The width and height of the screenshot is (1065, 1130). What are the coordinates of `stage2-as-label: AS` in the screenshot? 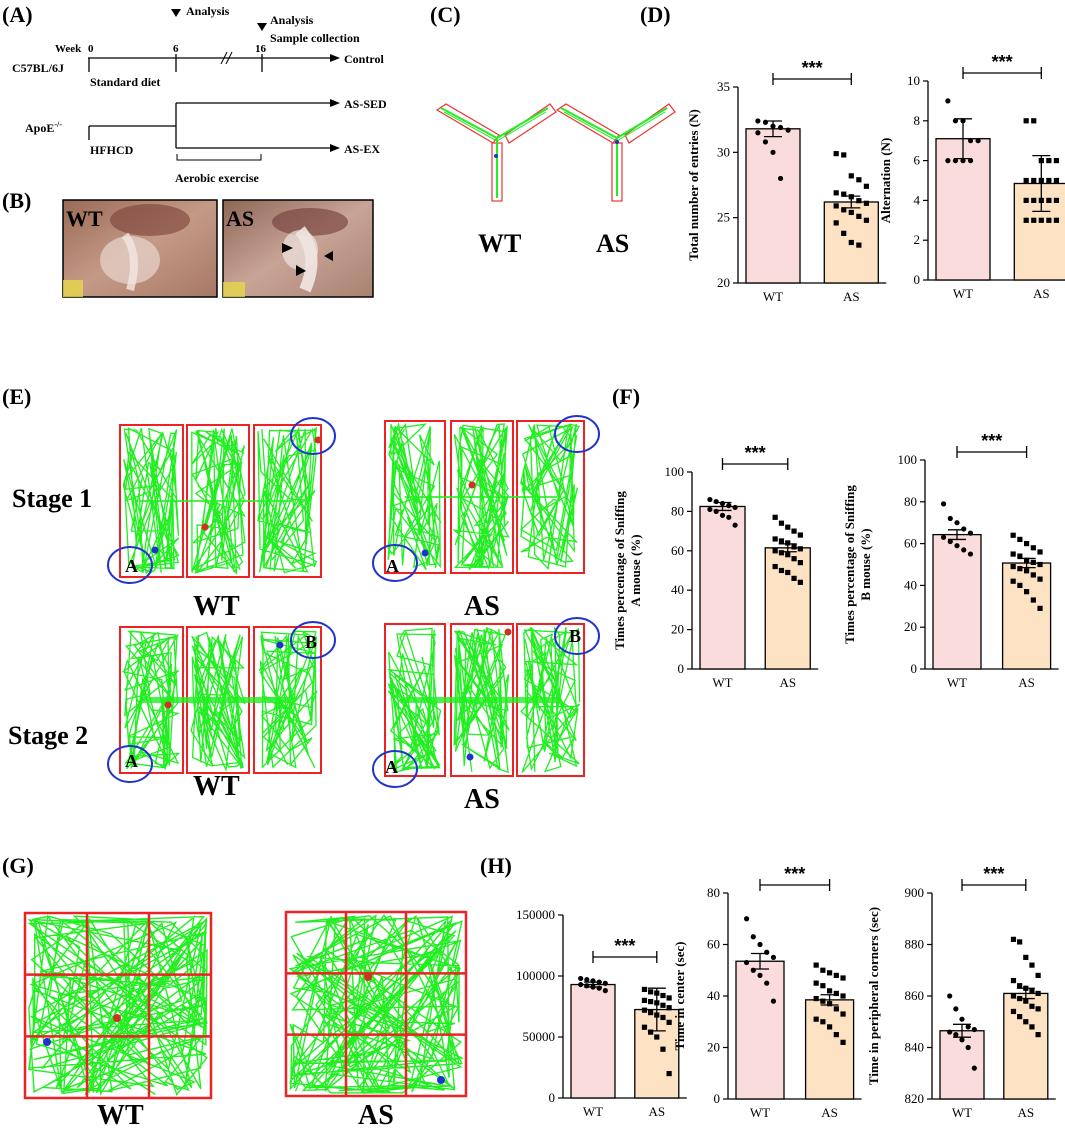 It's located at (482, 799).